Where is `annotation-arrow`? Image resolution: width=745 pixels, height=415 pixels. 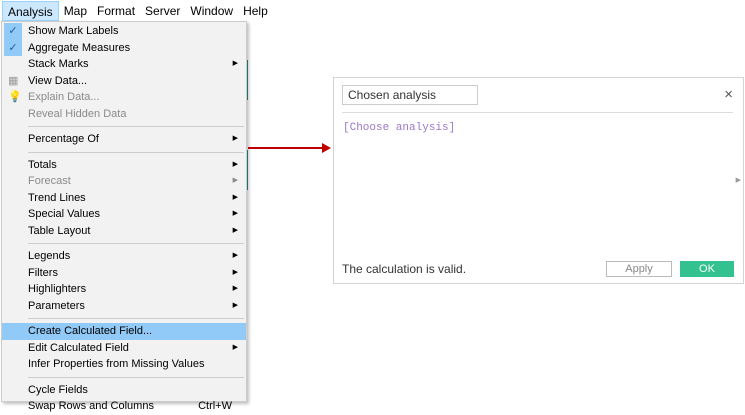
annotation-arrow is located at coordinates (286, 148).